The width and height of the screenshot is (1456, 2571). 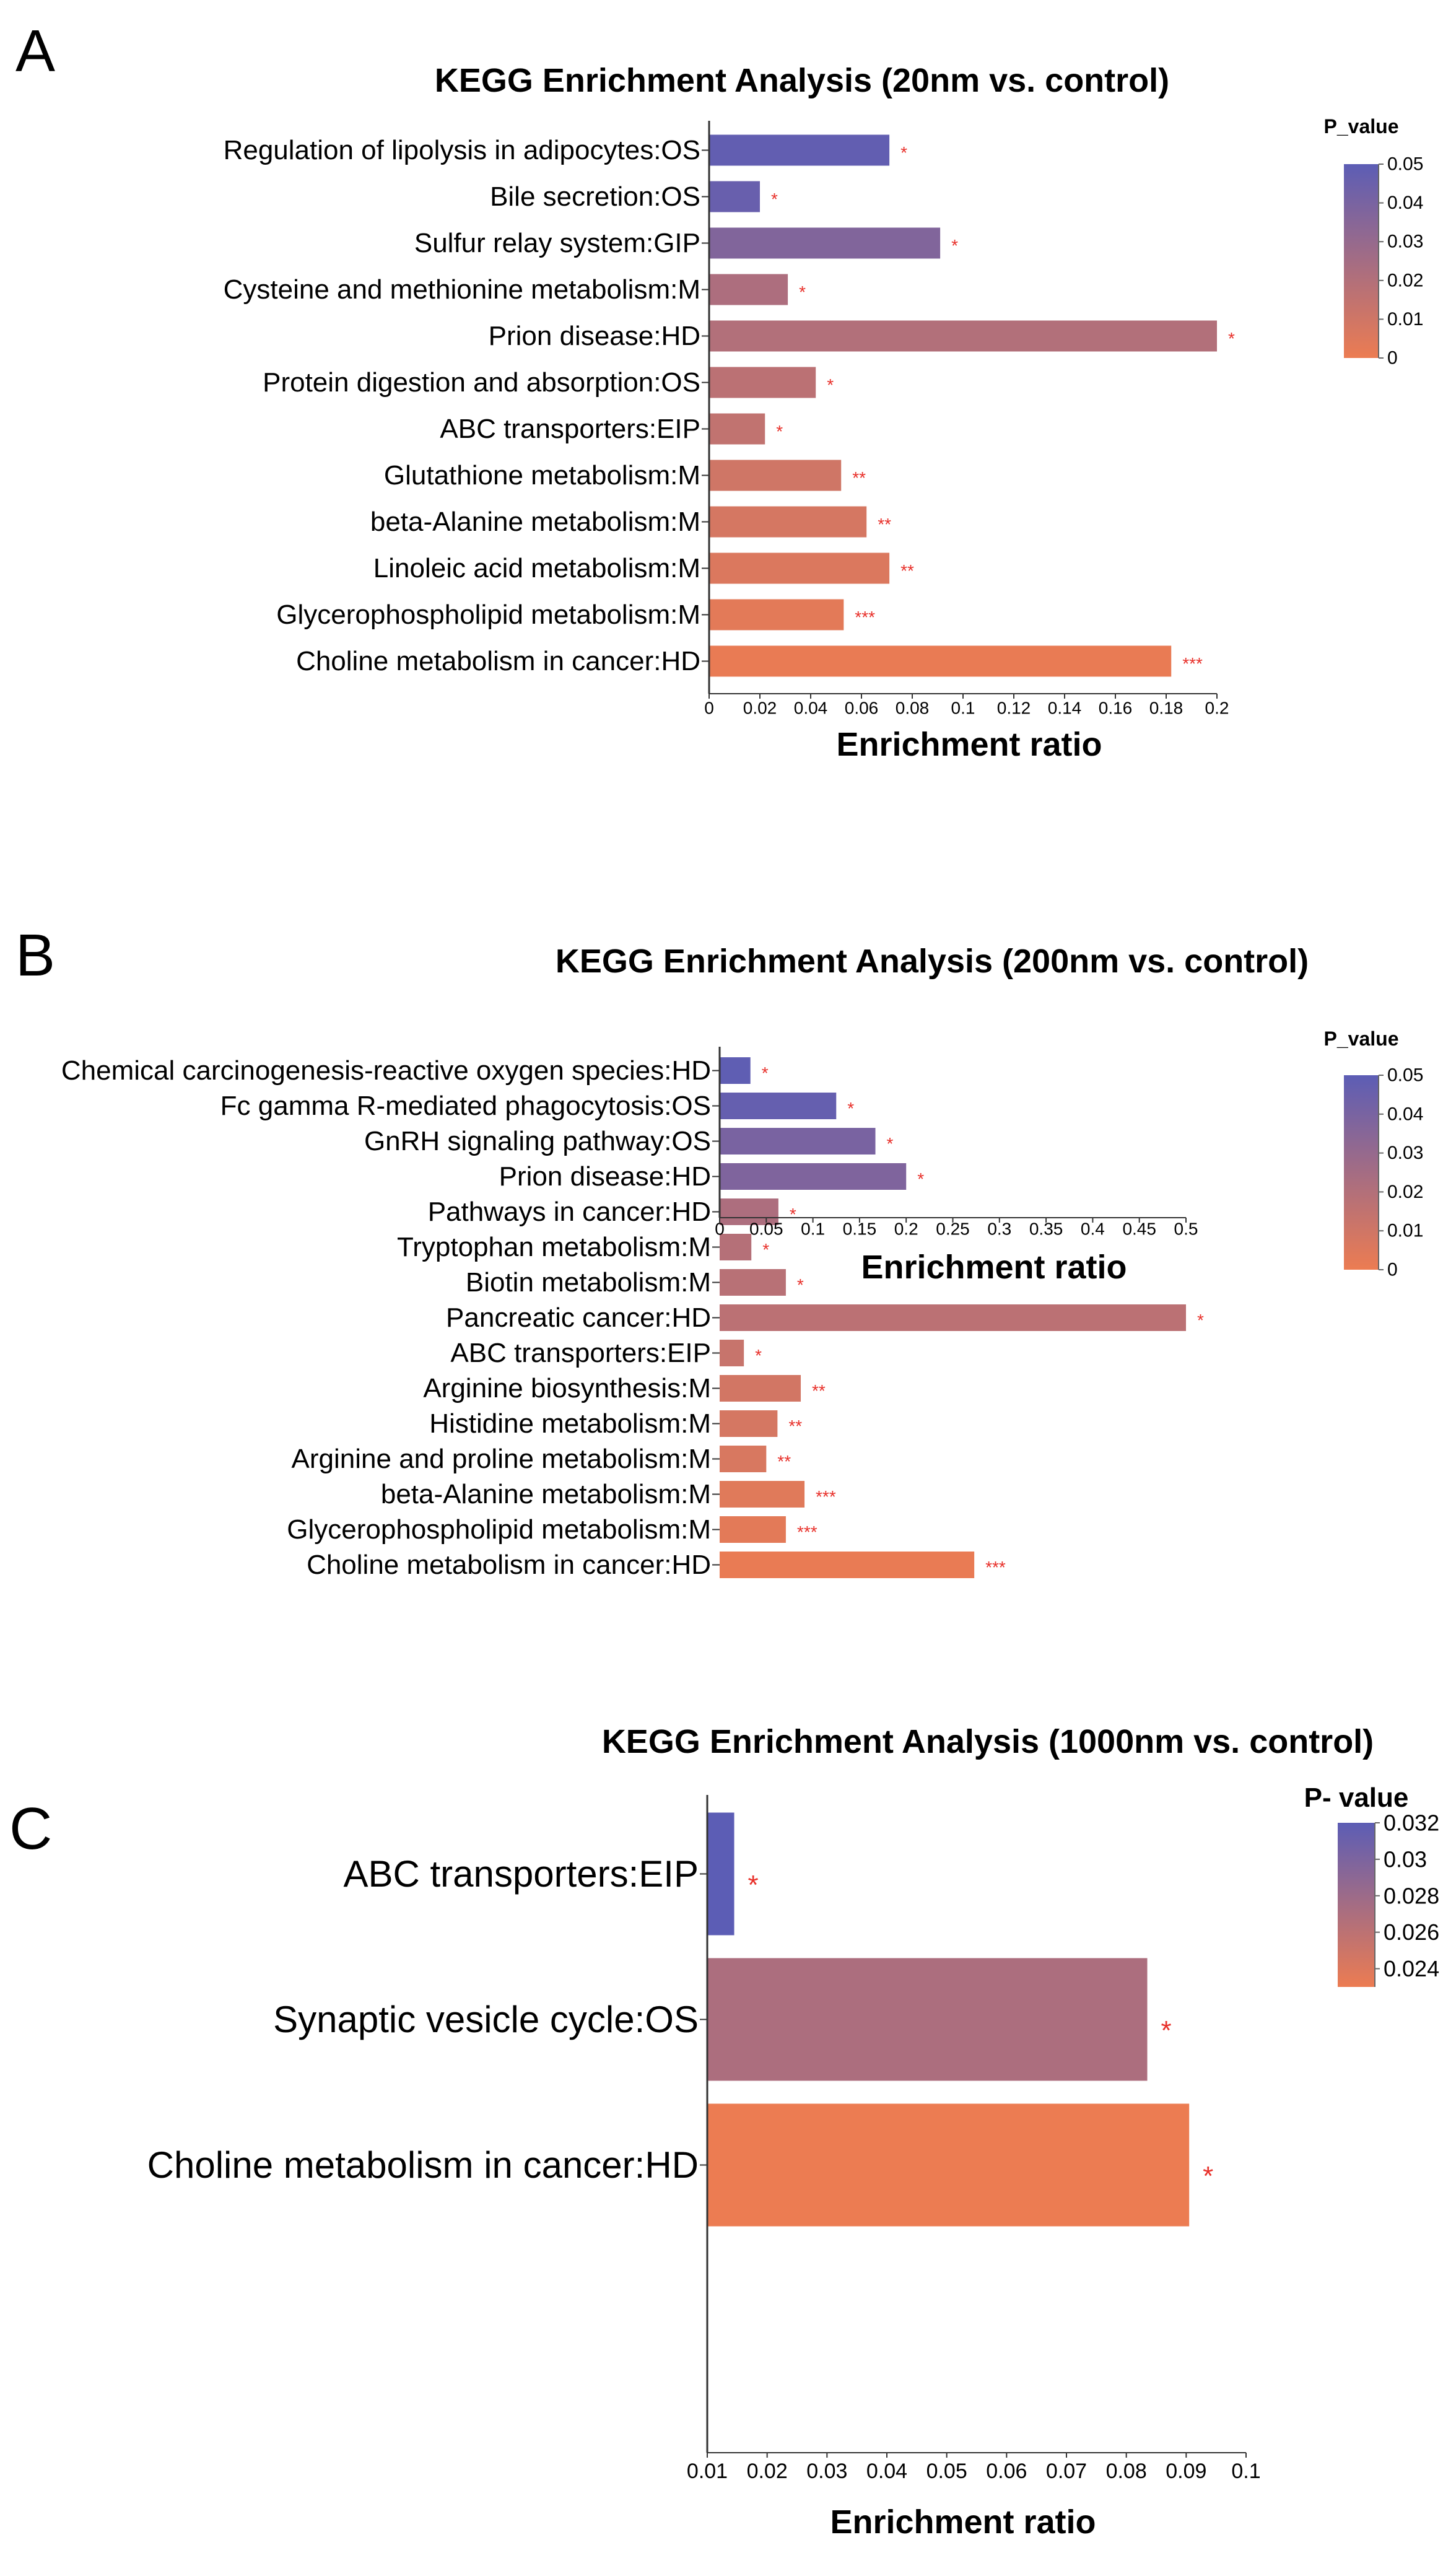 What do you see at coordinates (887, 2471) in the screenshot?
I see `x-tick-label: 0.04` at bounding box center [887, 2471].